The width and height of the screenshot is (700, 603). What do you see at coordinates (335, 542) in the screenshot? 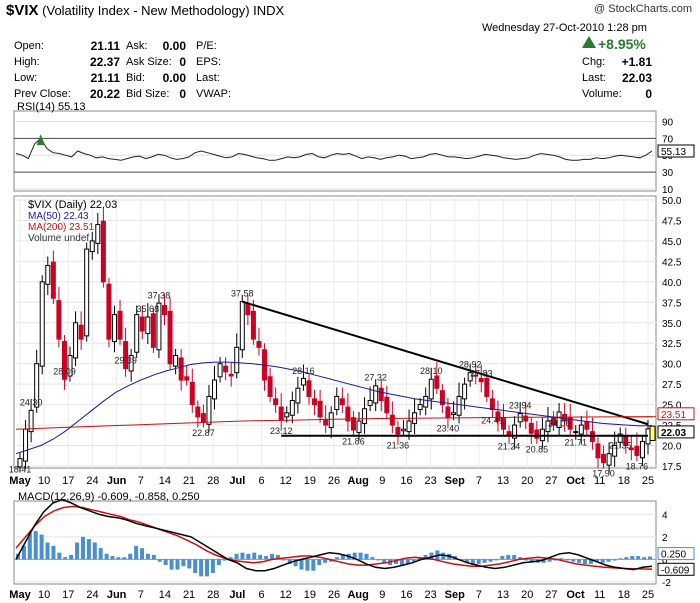
I see `macd-panel` at bounding box center [335, 542].